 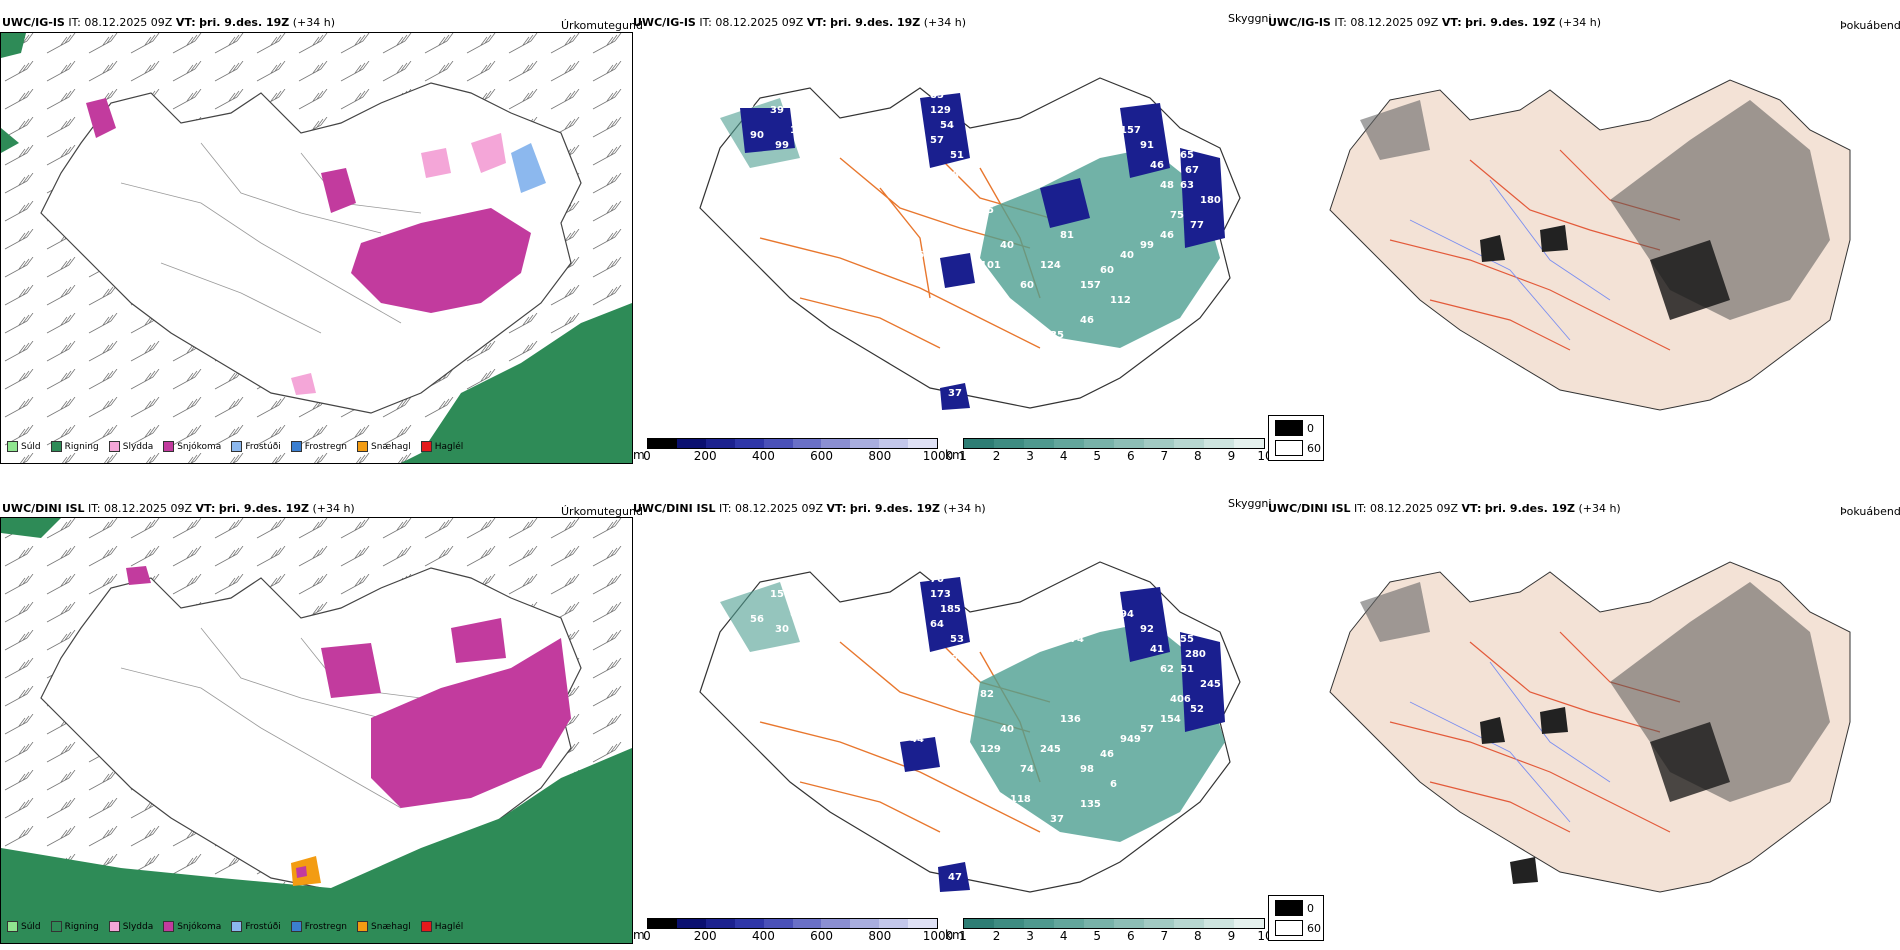 What do you see at coordinates (1057, 130) in the screenshot?
I see `visibility-value-label: 43` at bounding box center [1057, 130].